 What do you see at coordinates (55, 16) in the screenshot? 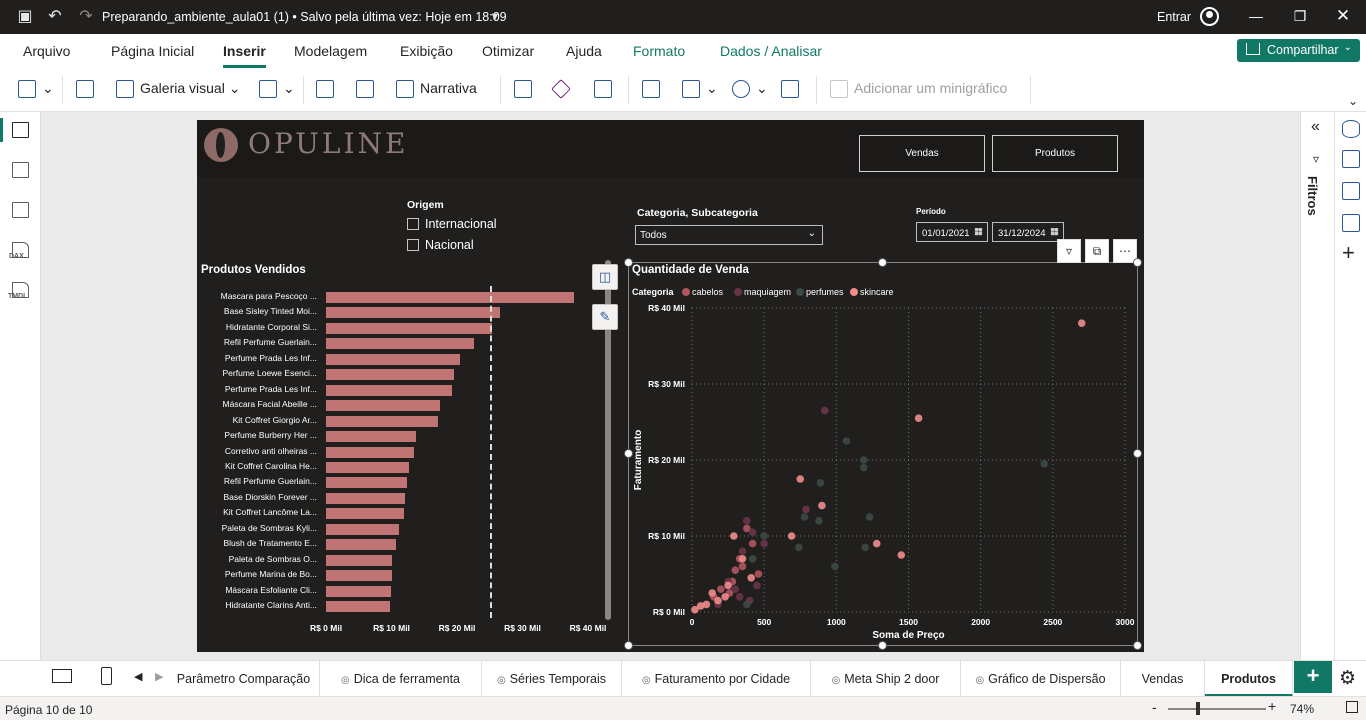
I see `undo-icon: ↶` at bounding box center [55, 16].